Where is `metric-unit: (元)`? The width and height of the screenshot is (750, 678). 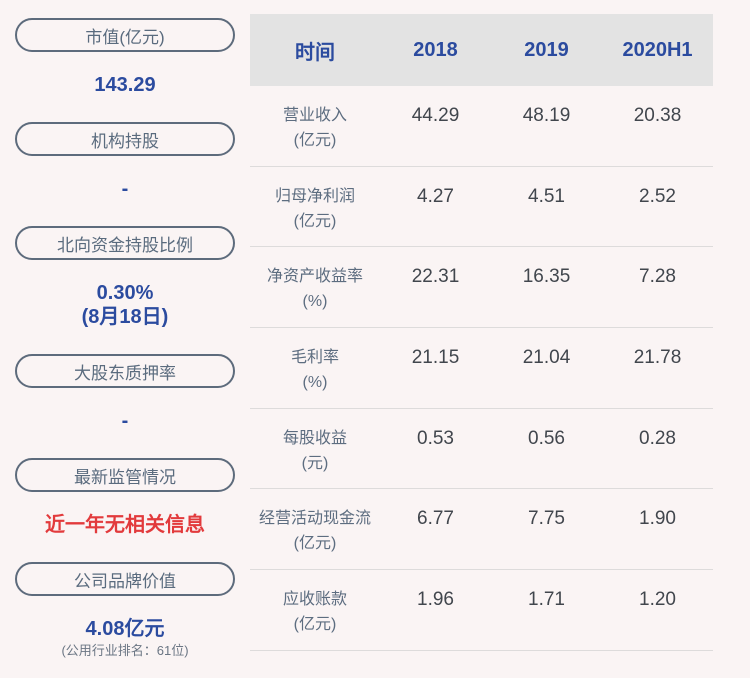 metric-unit: (元) is located at coordinates (315, 463).